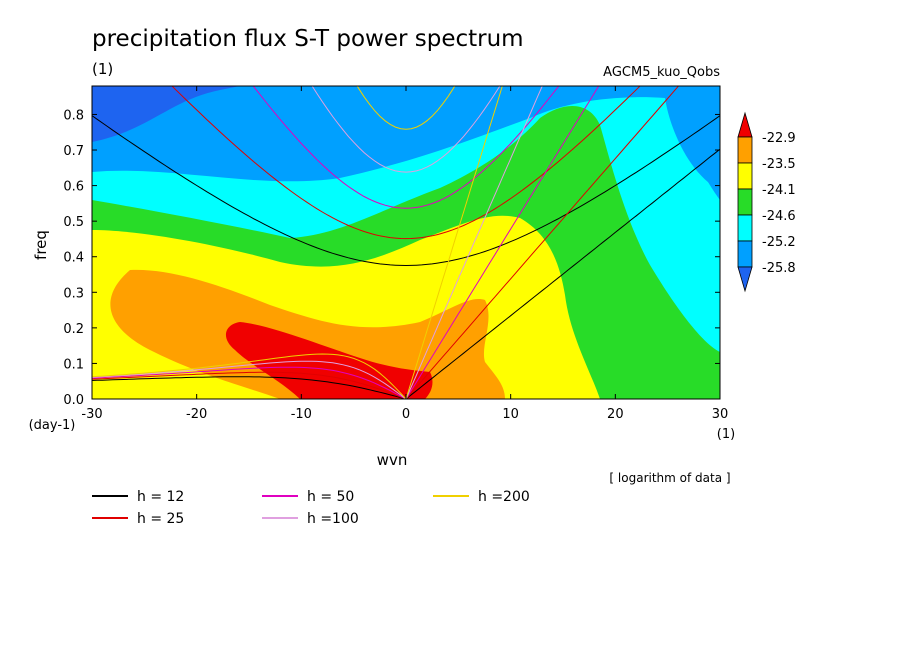  Describe the element at coordinates (779, 242) in the screenshot. I see `colorbar-label: -25.2` at that location.